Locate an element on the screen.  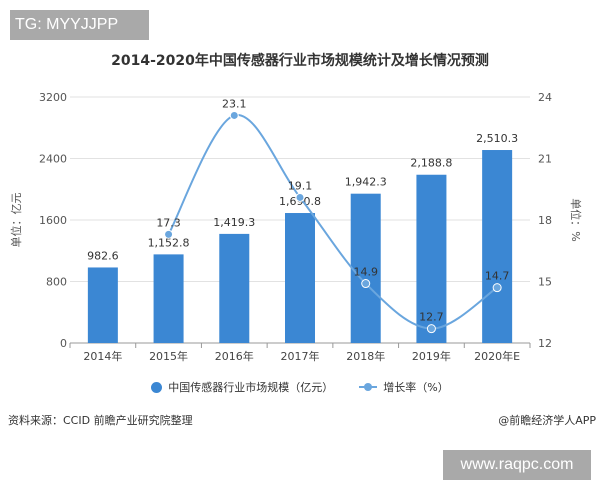
y-left-tick-label: 1600 is located at coordinates (53, 220).